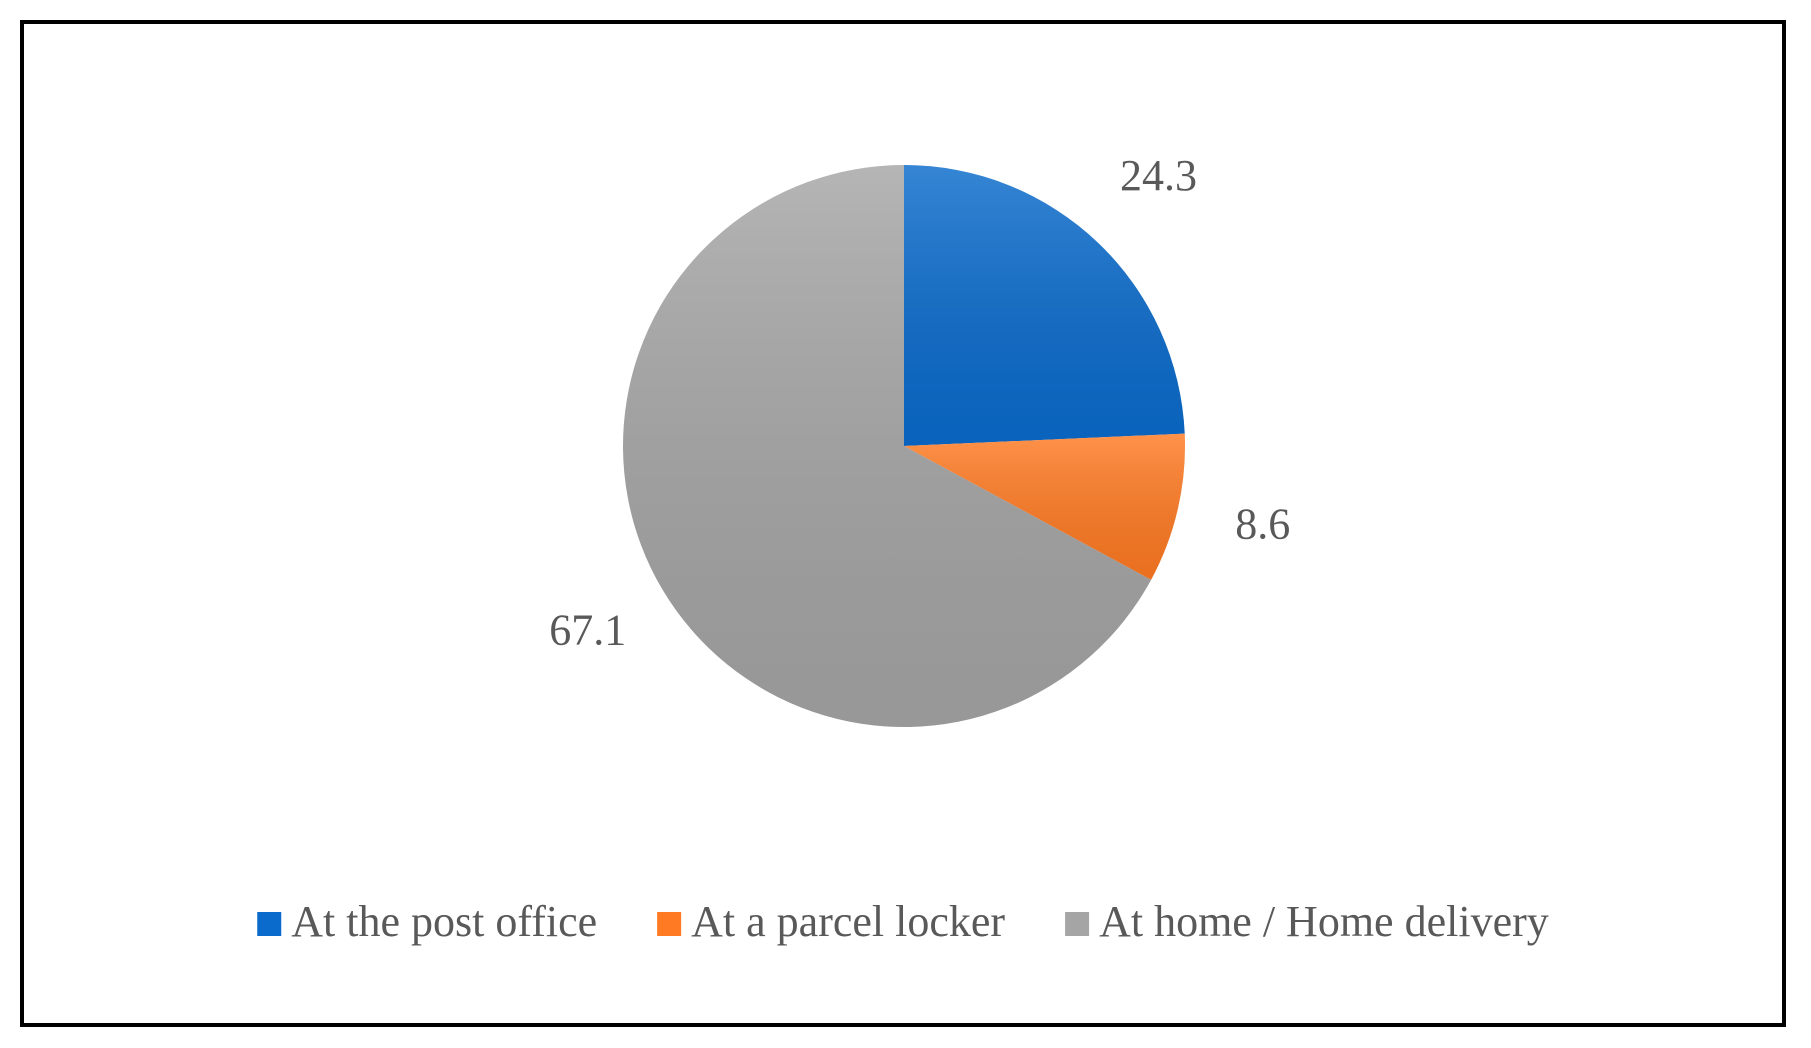 This screenshot has height=1048, width=1811. Describe the element at coordinates (1262, 524) in the screenshot. I see `data-label: 8.6` at that location.